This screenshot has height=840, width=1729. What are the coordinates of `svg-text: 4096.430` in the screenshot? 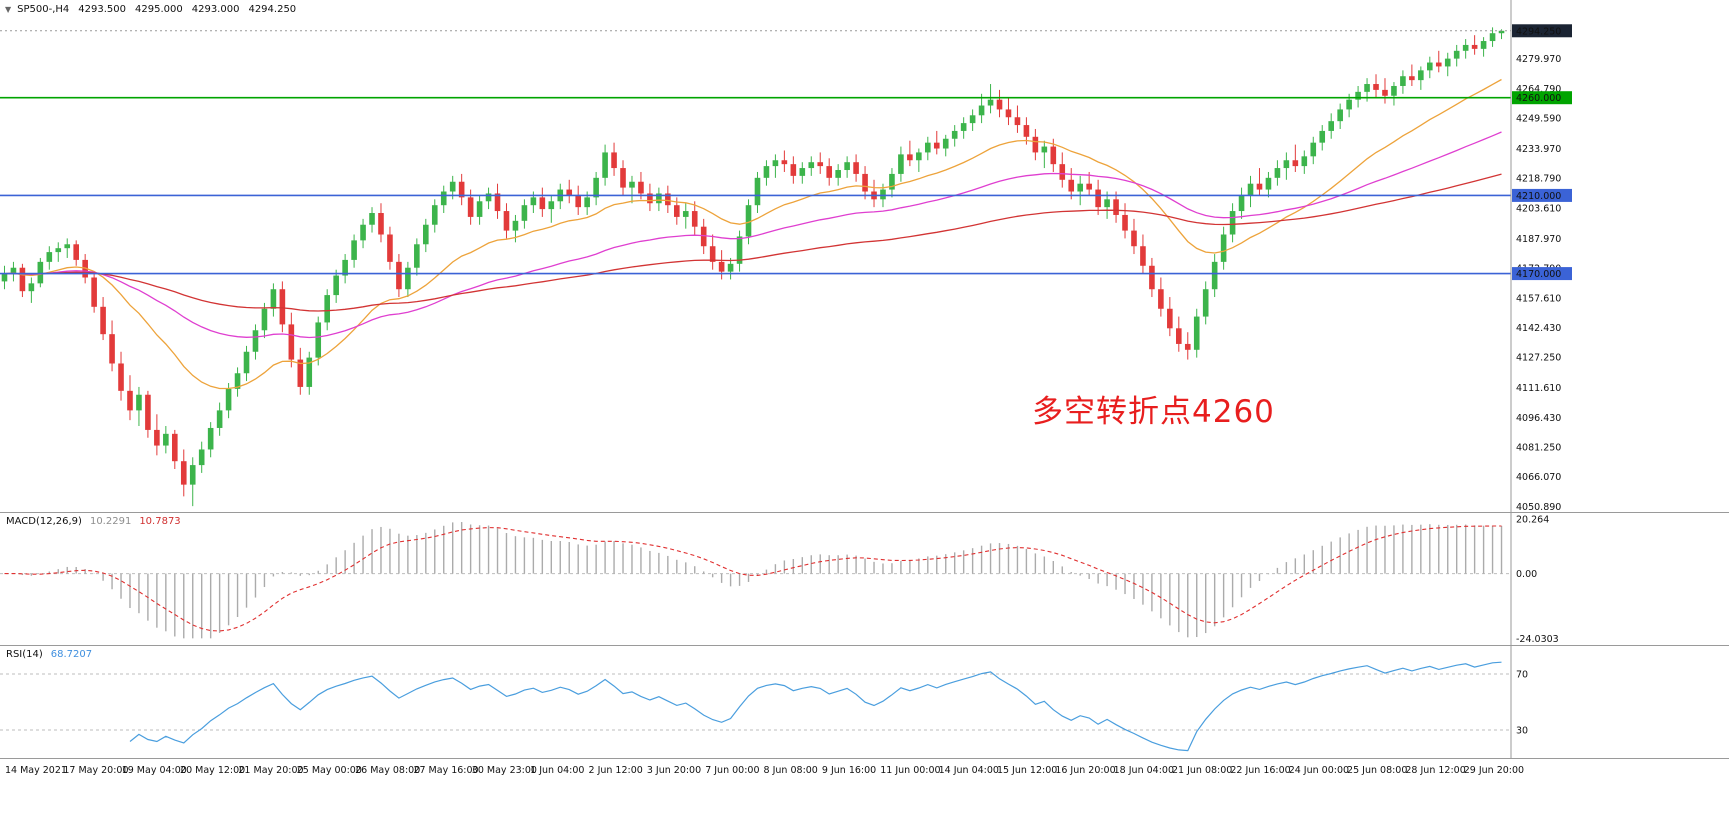 It's located at (1538, 418).